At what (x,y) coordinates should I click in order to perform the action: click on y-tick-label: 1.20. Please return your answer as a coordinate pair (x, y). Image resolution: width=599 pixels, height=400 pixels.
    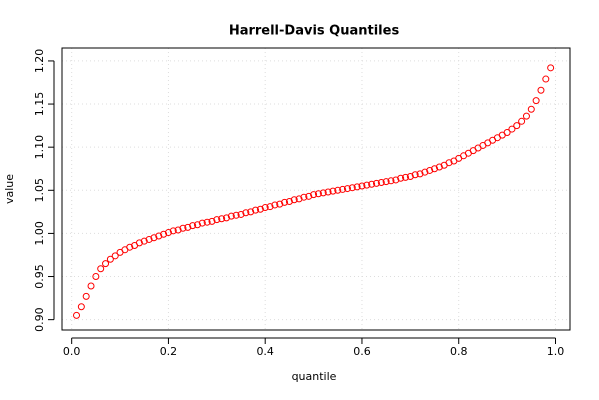
    Looking at the image, I should click on (39, 61).